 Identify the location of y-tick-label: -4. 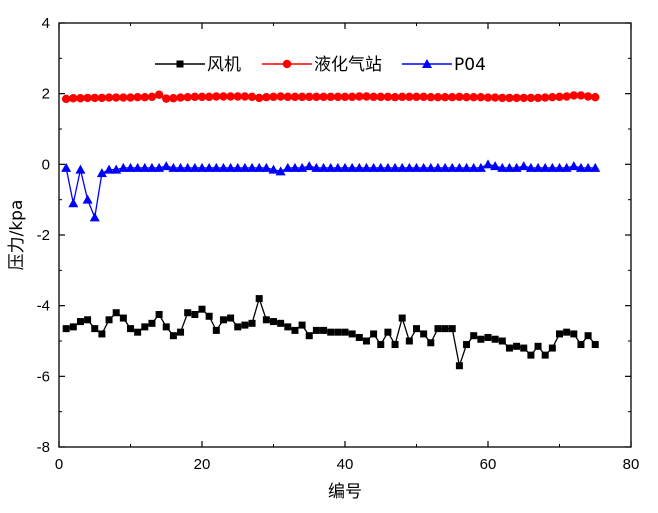
(43, 306).